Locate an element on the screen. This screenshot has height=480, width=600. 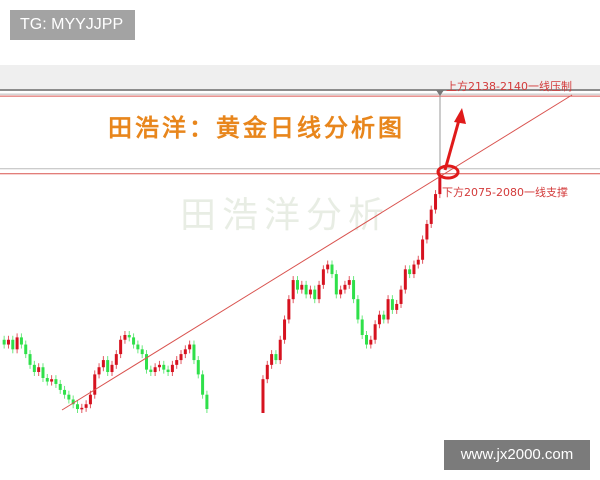
support-label: 下方2075-2080一线支撑 is located at coordinates (505, 192).